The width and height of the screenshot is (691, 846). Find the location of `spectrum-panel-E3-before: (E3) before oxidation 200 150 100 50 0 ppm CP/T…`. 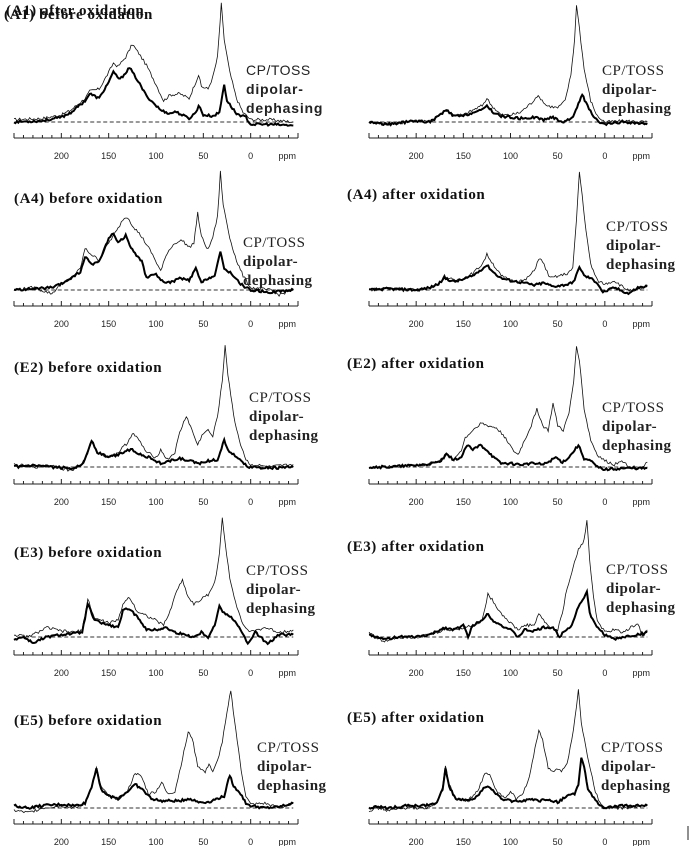

spectrum-panel-E3-before: (E3) before oxidation 200 150 100 50 0 ppm CP/T… is located at coordinates (164, 597).